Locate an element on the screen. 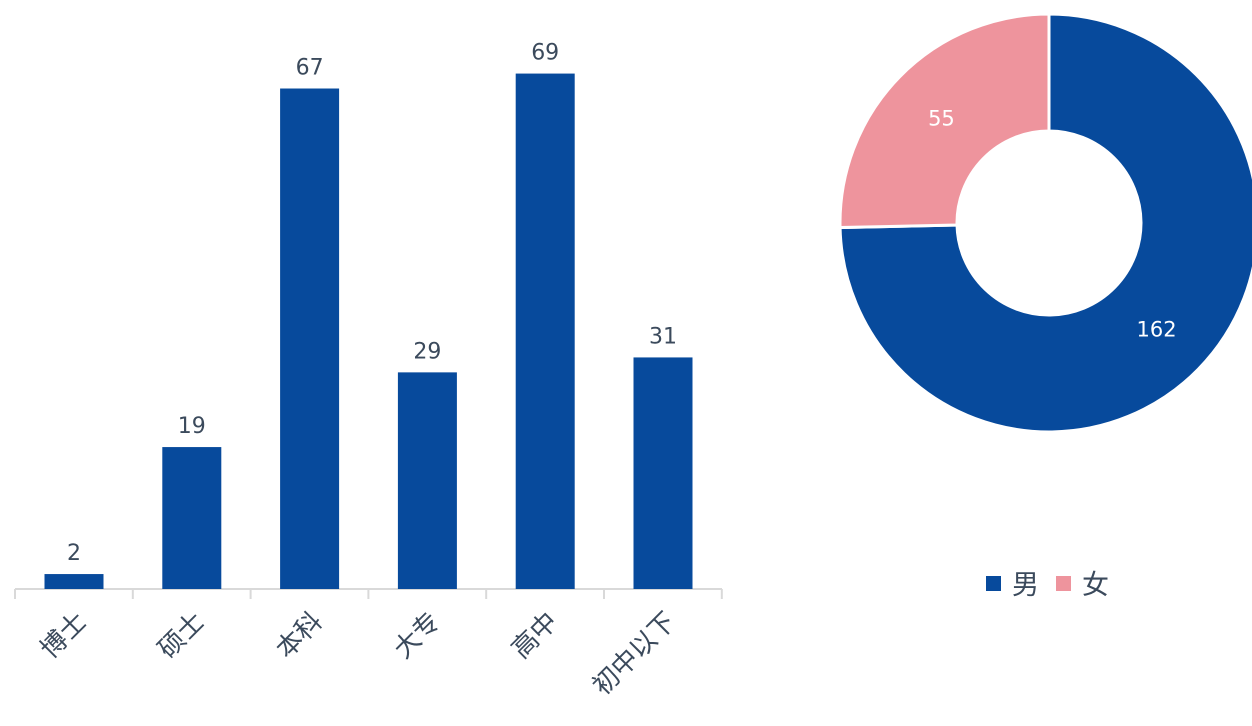 The width and height of the screenshot is (1252, 726). legend-label: 女 is located at coordinates (1095, 585).